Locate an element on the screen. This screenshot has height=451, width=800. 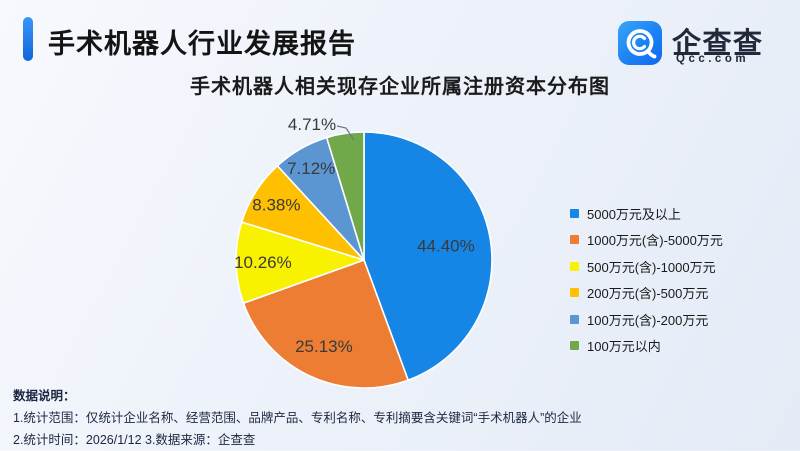
pie-slice-label-2: 10.26% is located at coordinates (263, 262).